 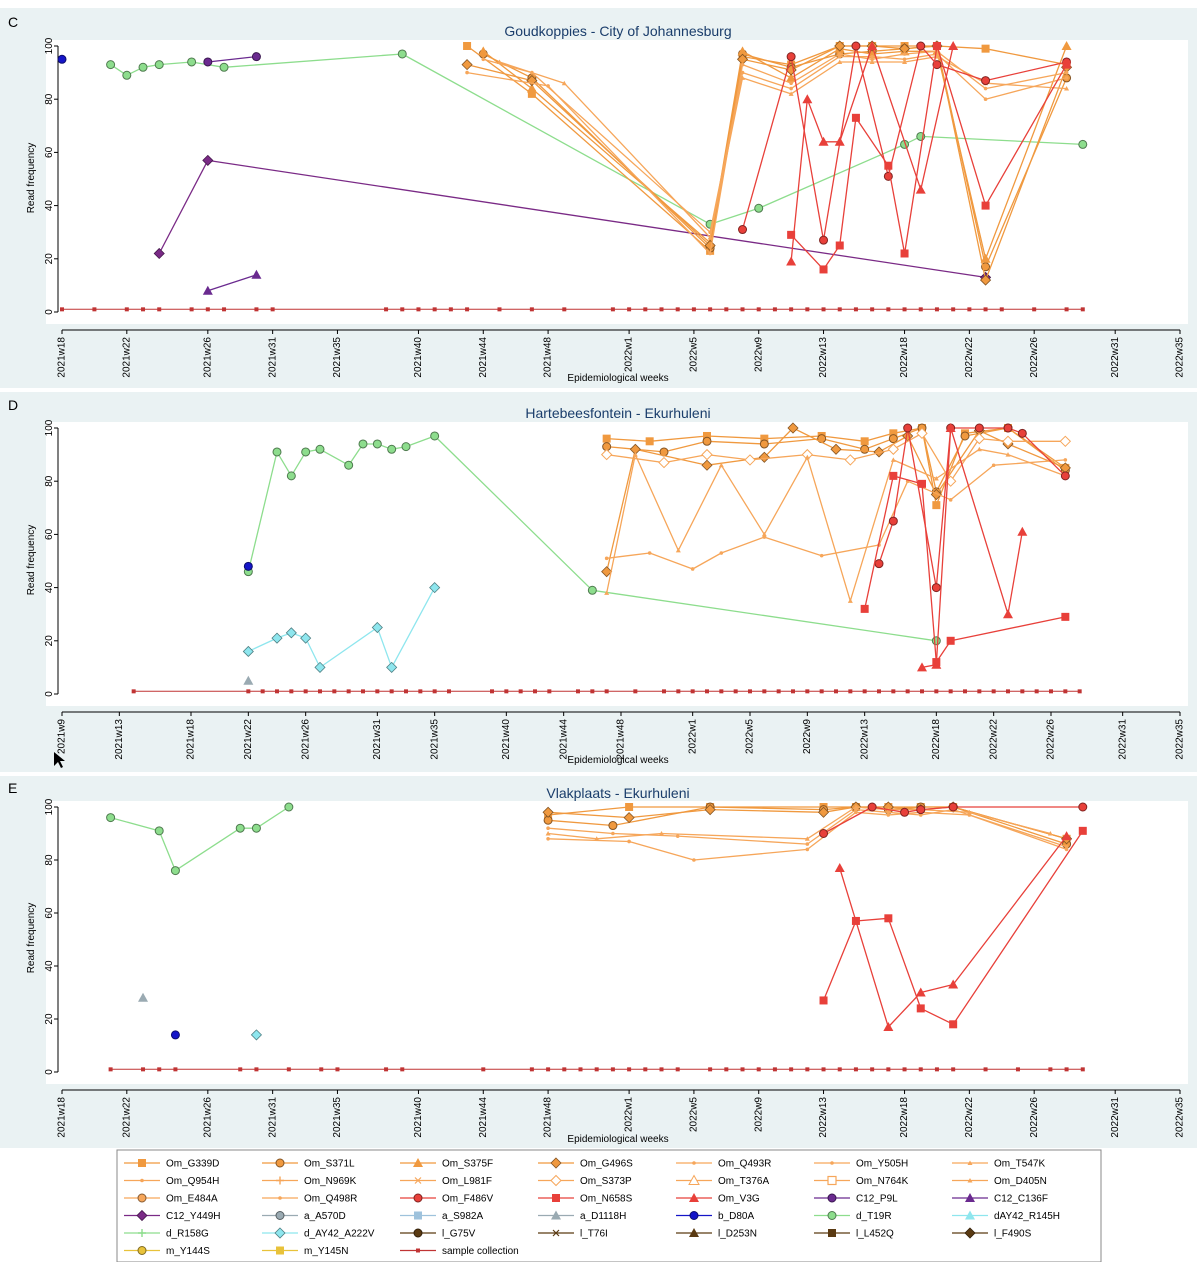 I want to click on panel-c-y-tick-label: 20, so click(x=49, y=259).